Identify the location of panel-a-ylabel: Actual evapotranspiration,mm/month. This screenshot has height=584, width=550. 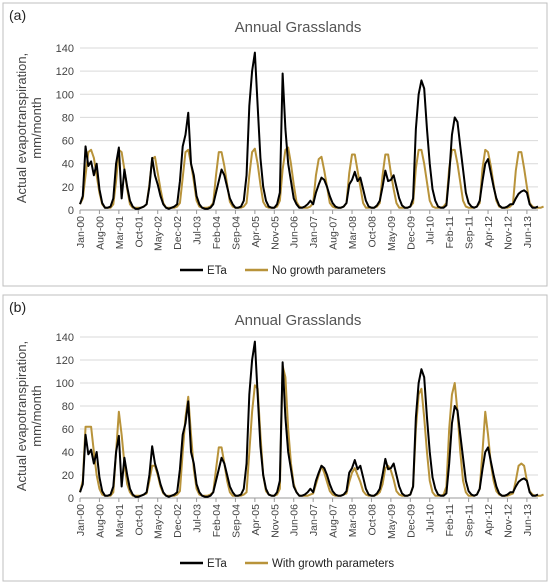
(29, 128).